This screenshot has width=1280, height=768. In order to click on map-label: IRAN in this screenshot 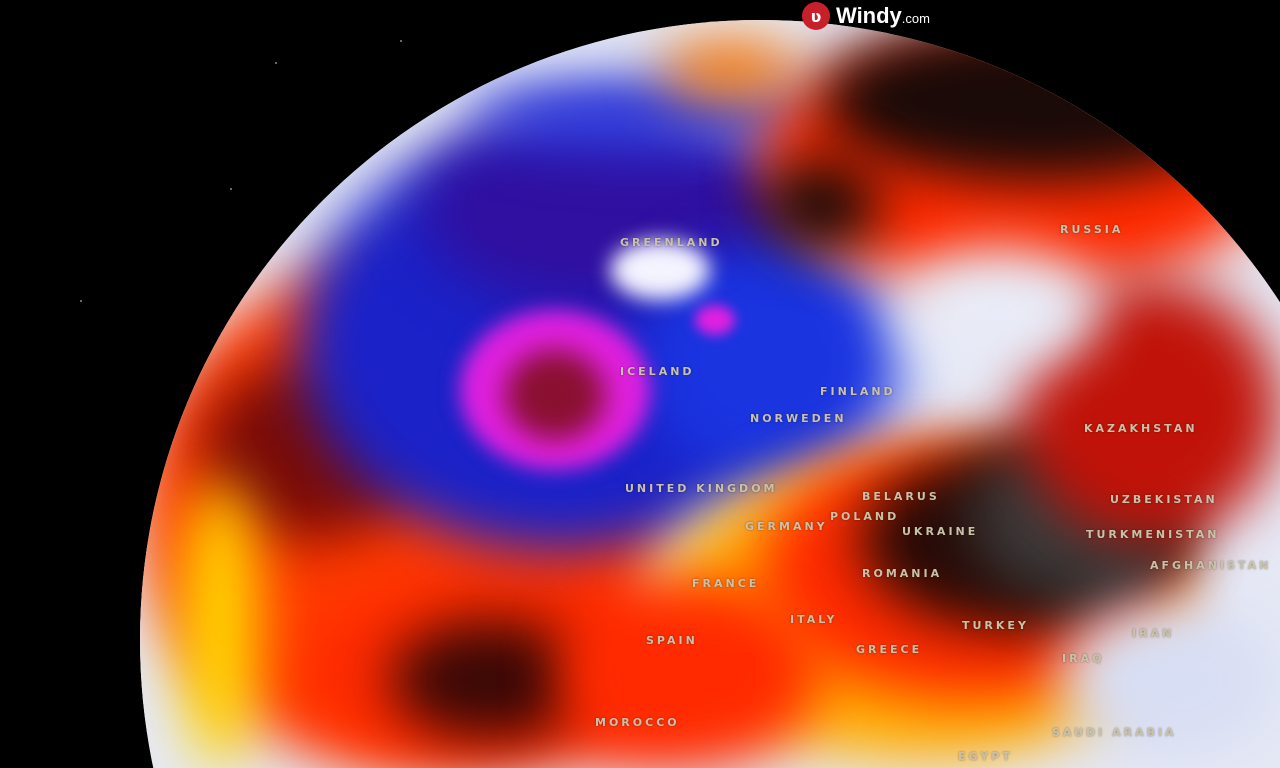, I will do `click(1153, 633)`.